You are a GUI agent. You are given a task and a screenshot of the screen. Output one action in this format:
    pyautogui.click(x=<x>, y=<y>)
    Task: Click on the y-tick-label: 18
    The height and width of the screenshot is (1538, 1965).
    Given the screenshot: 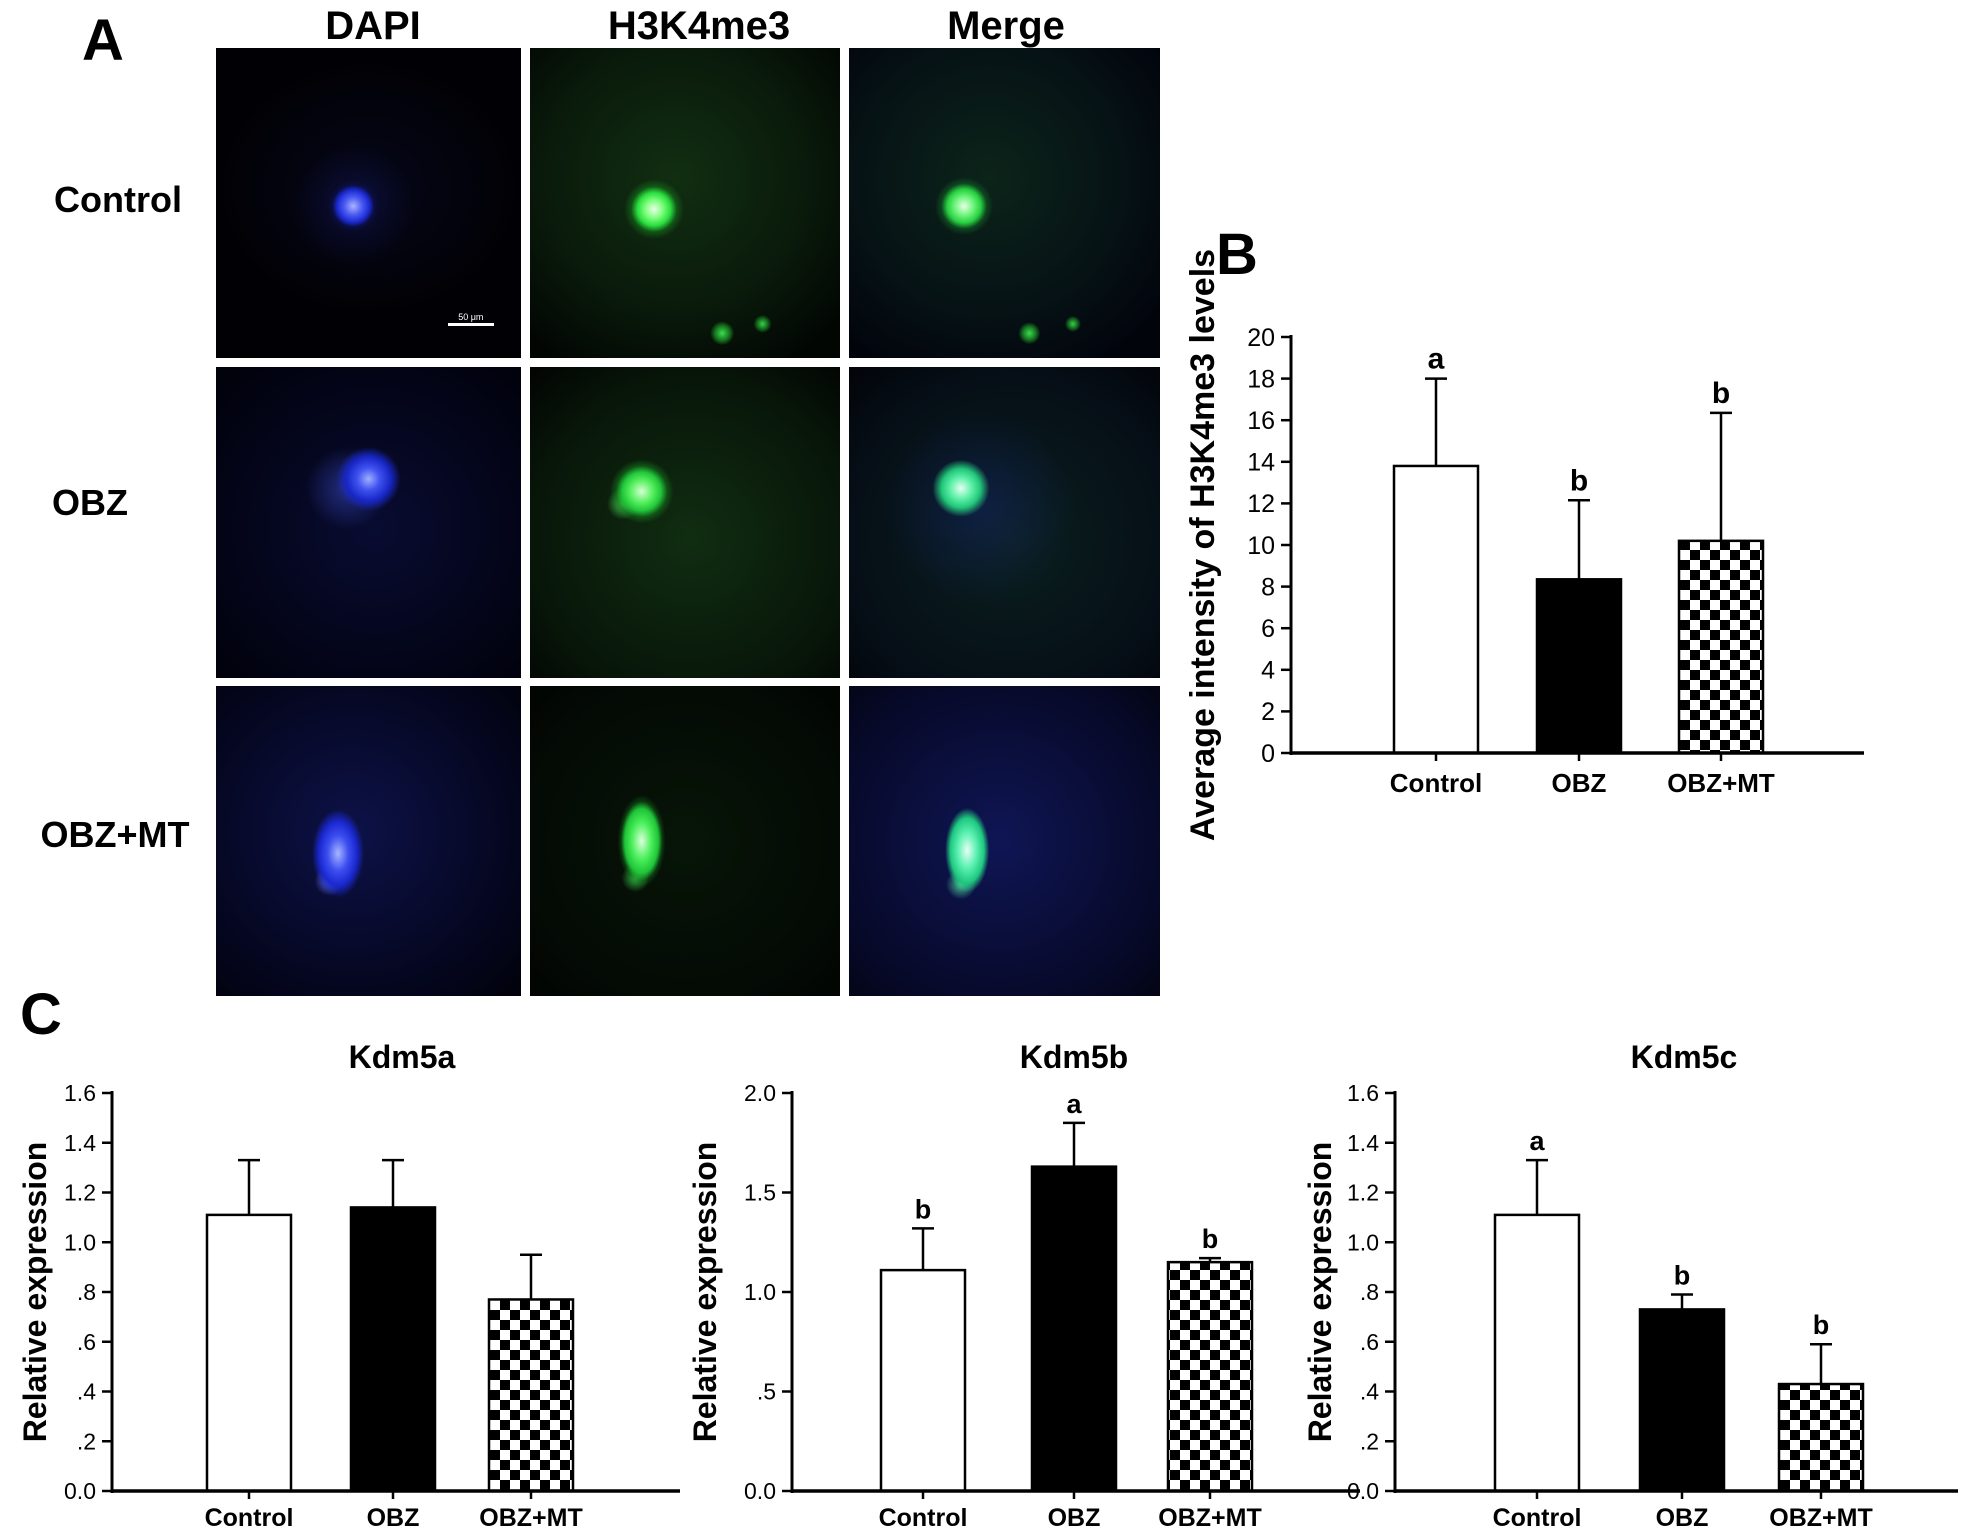 What is the action you would take?
    pyautogui.click(x=1261, y=379)
    